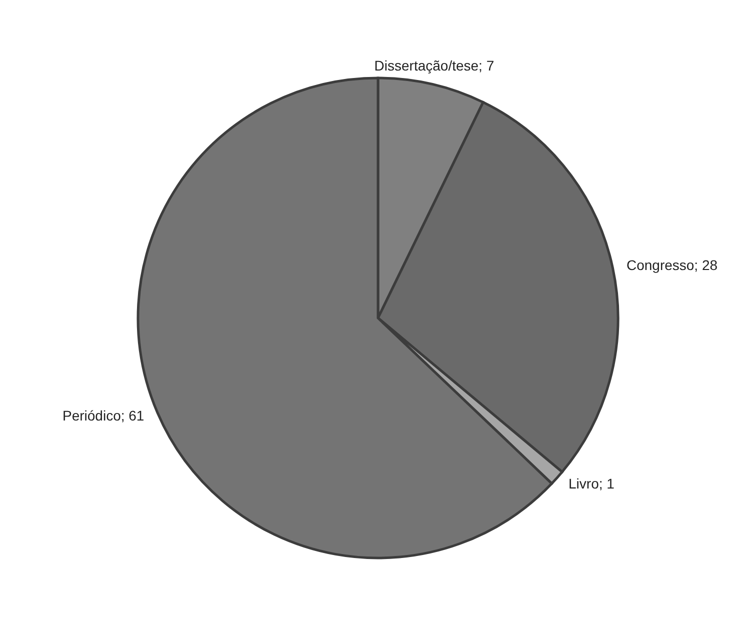  I want to click on data-label: ; 61, so click(132, 415).